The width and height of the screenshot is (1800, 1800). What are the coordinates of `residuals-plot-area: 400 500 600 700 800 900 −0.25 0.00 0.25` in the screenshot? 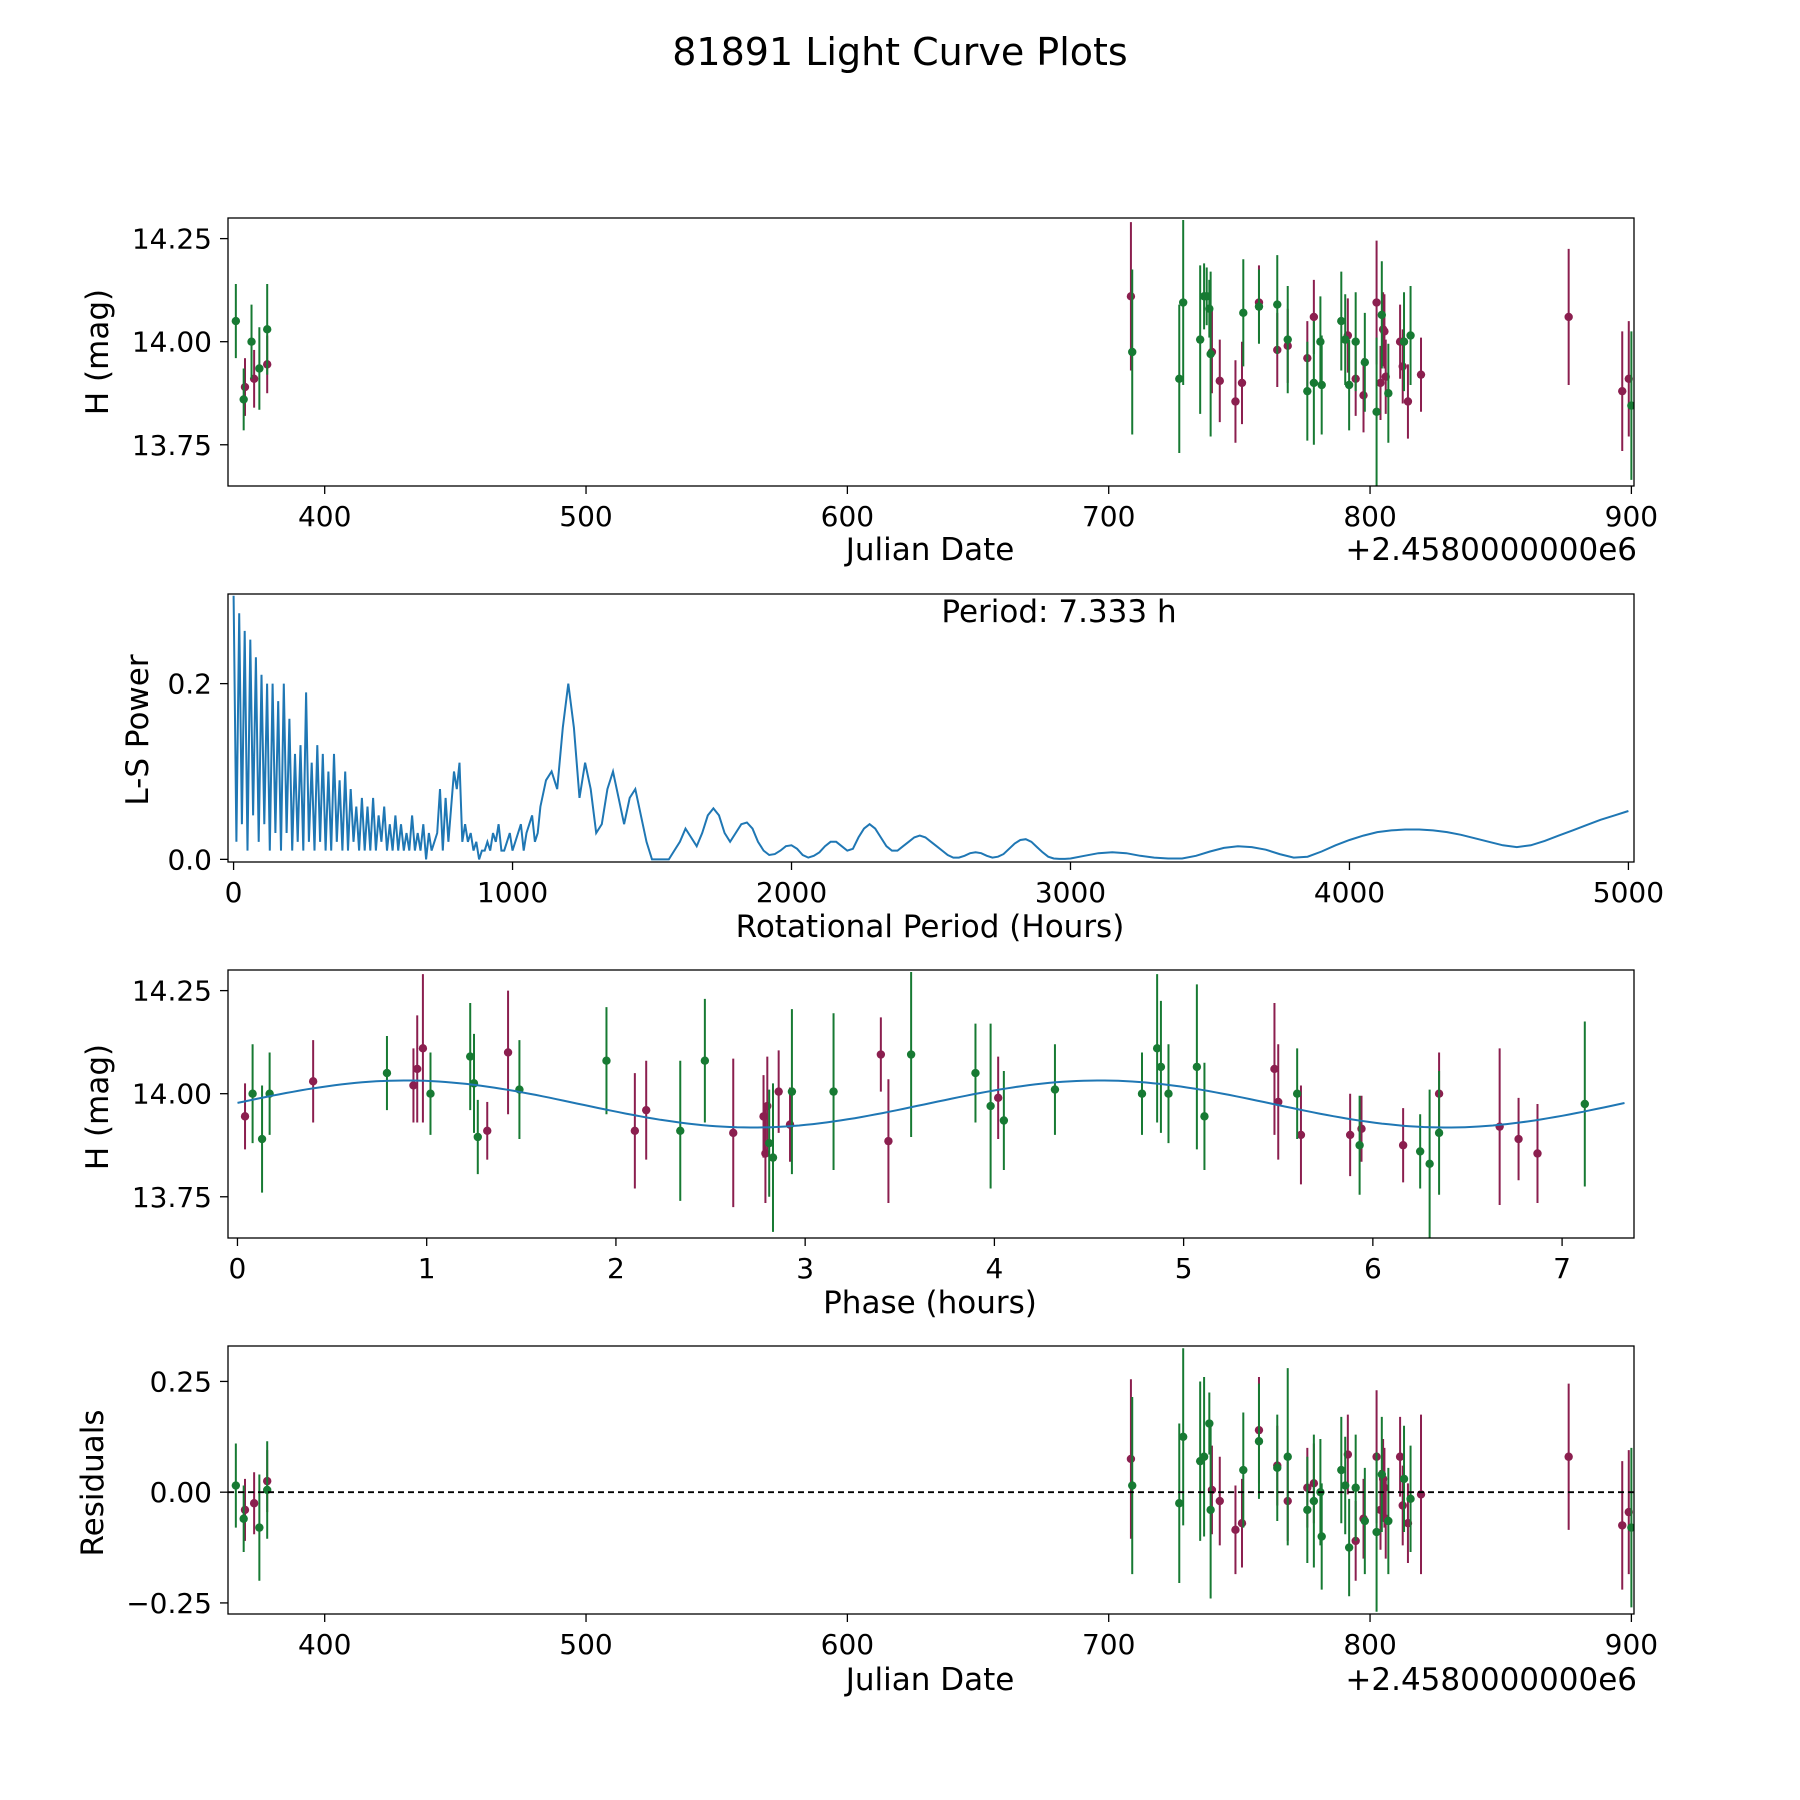 It's located at (892, 1503).